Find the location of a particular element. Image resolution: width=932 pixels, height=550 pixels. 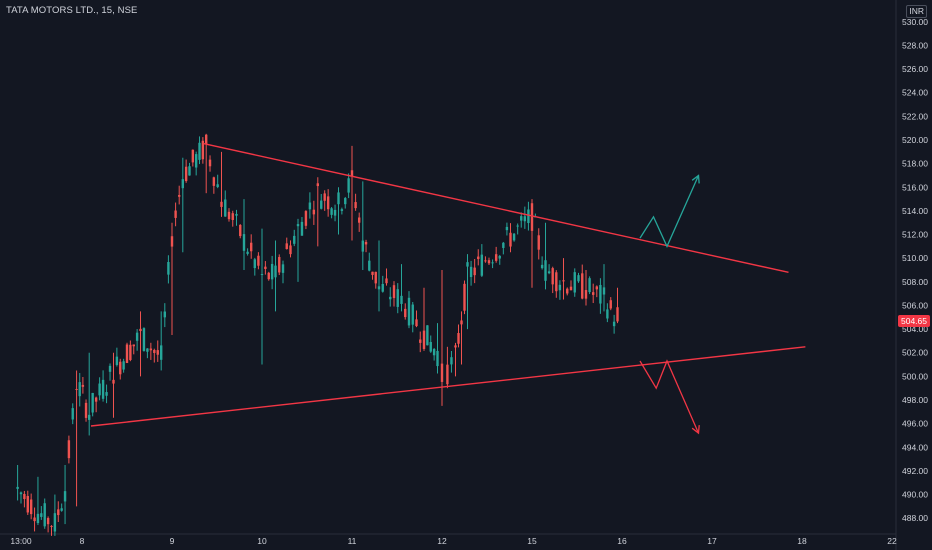

y-tick-label: 506.00 is located at coordinates (915, 305).